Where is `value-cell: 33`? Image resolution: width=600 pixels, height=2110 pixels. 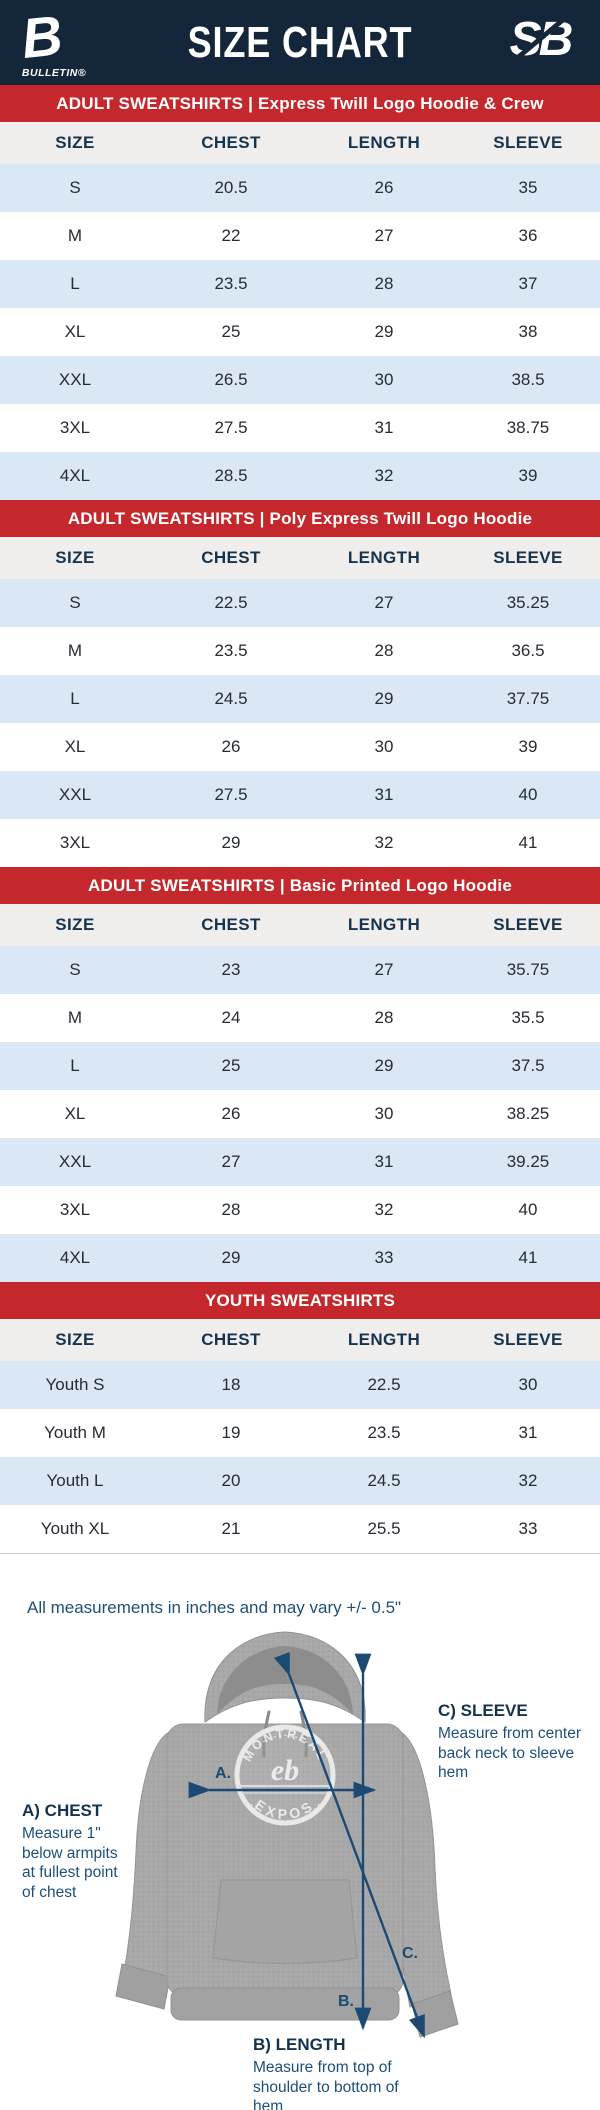 value-cell: 33 is located at coordinates (528, 1528).